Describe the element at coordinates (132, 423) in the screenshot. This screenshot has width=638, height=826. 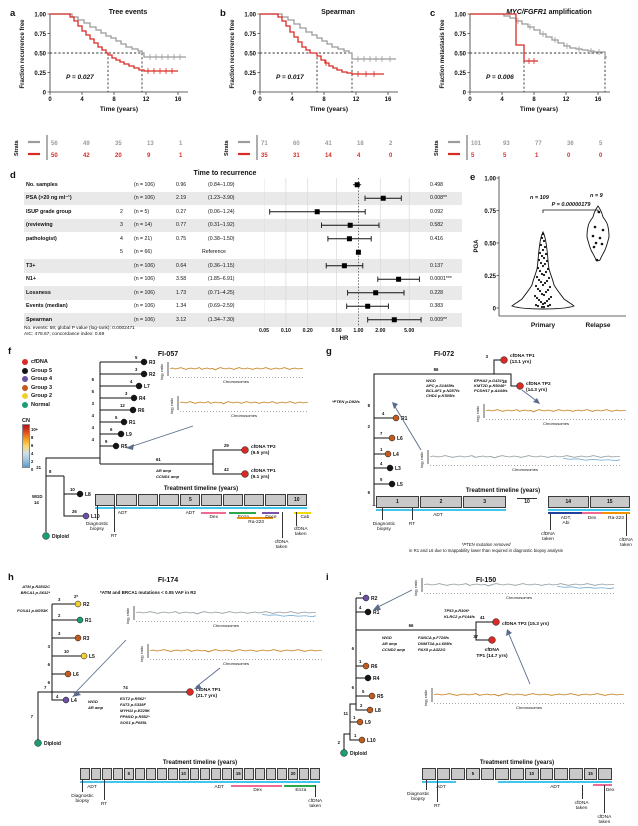
I see `svg-text: R1` at that location.